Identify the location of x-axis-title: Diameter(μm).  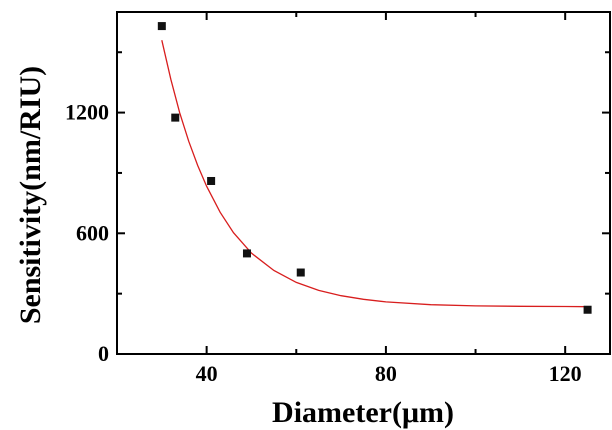
(363, 412).